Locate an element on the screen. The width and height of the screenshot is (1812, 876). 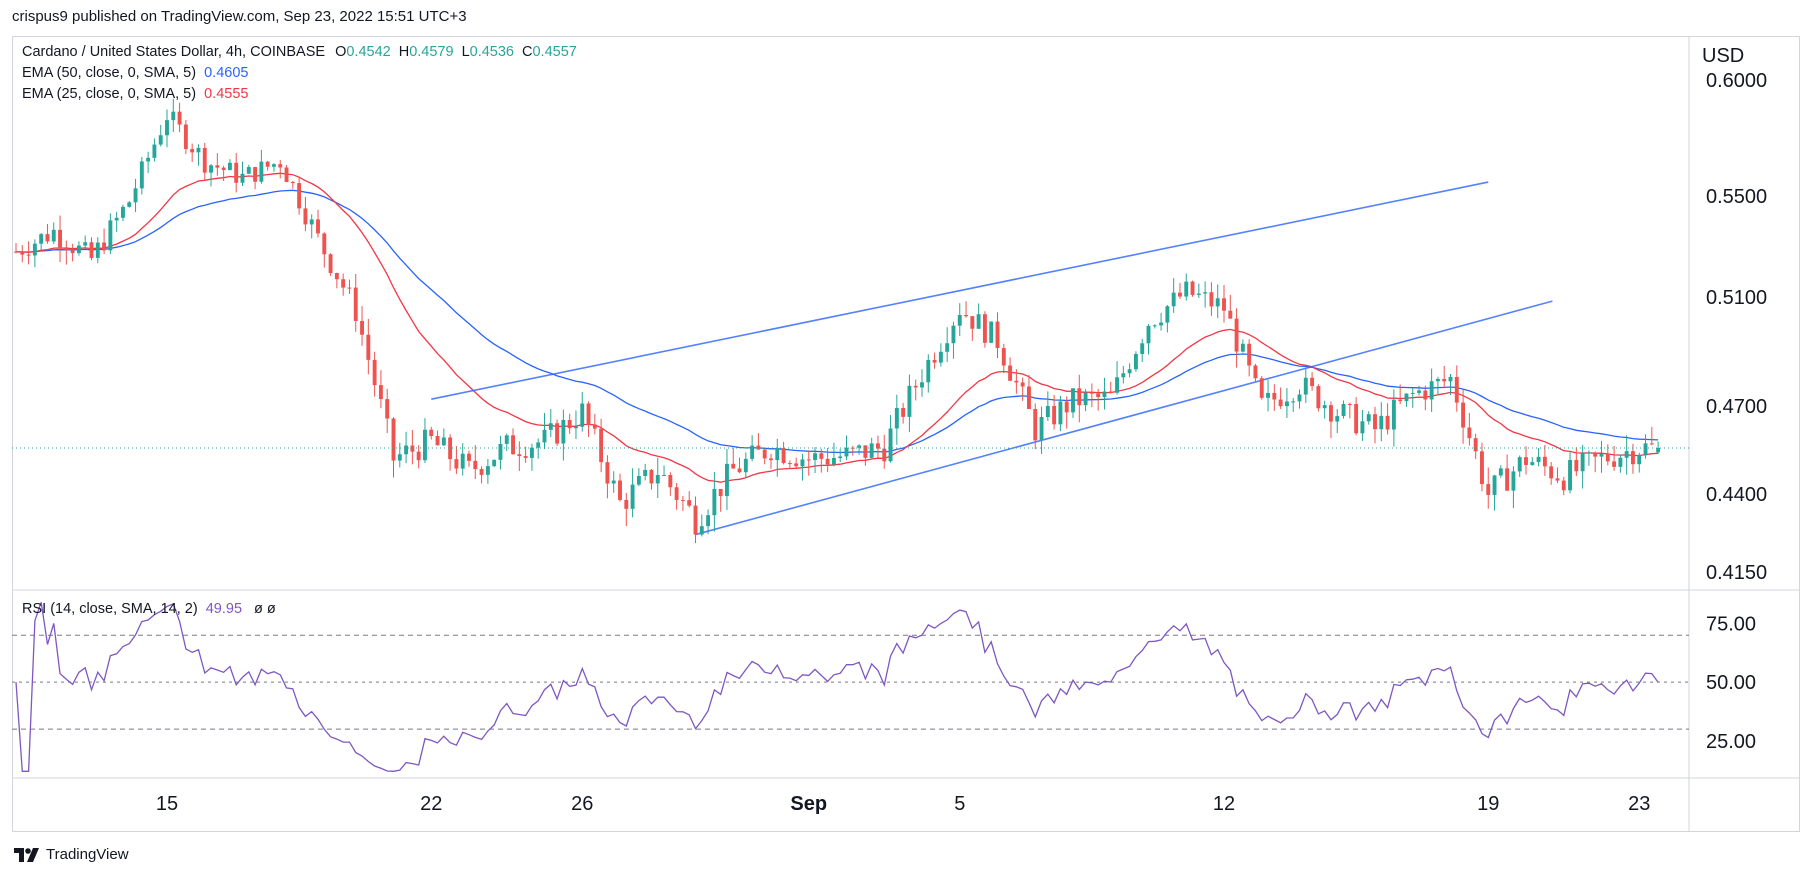
tradingview-logo-icon is located at coordinates (26, 854).